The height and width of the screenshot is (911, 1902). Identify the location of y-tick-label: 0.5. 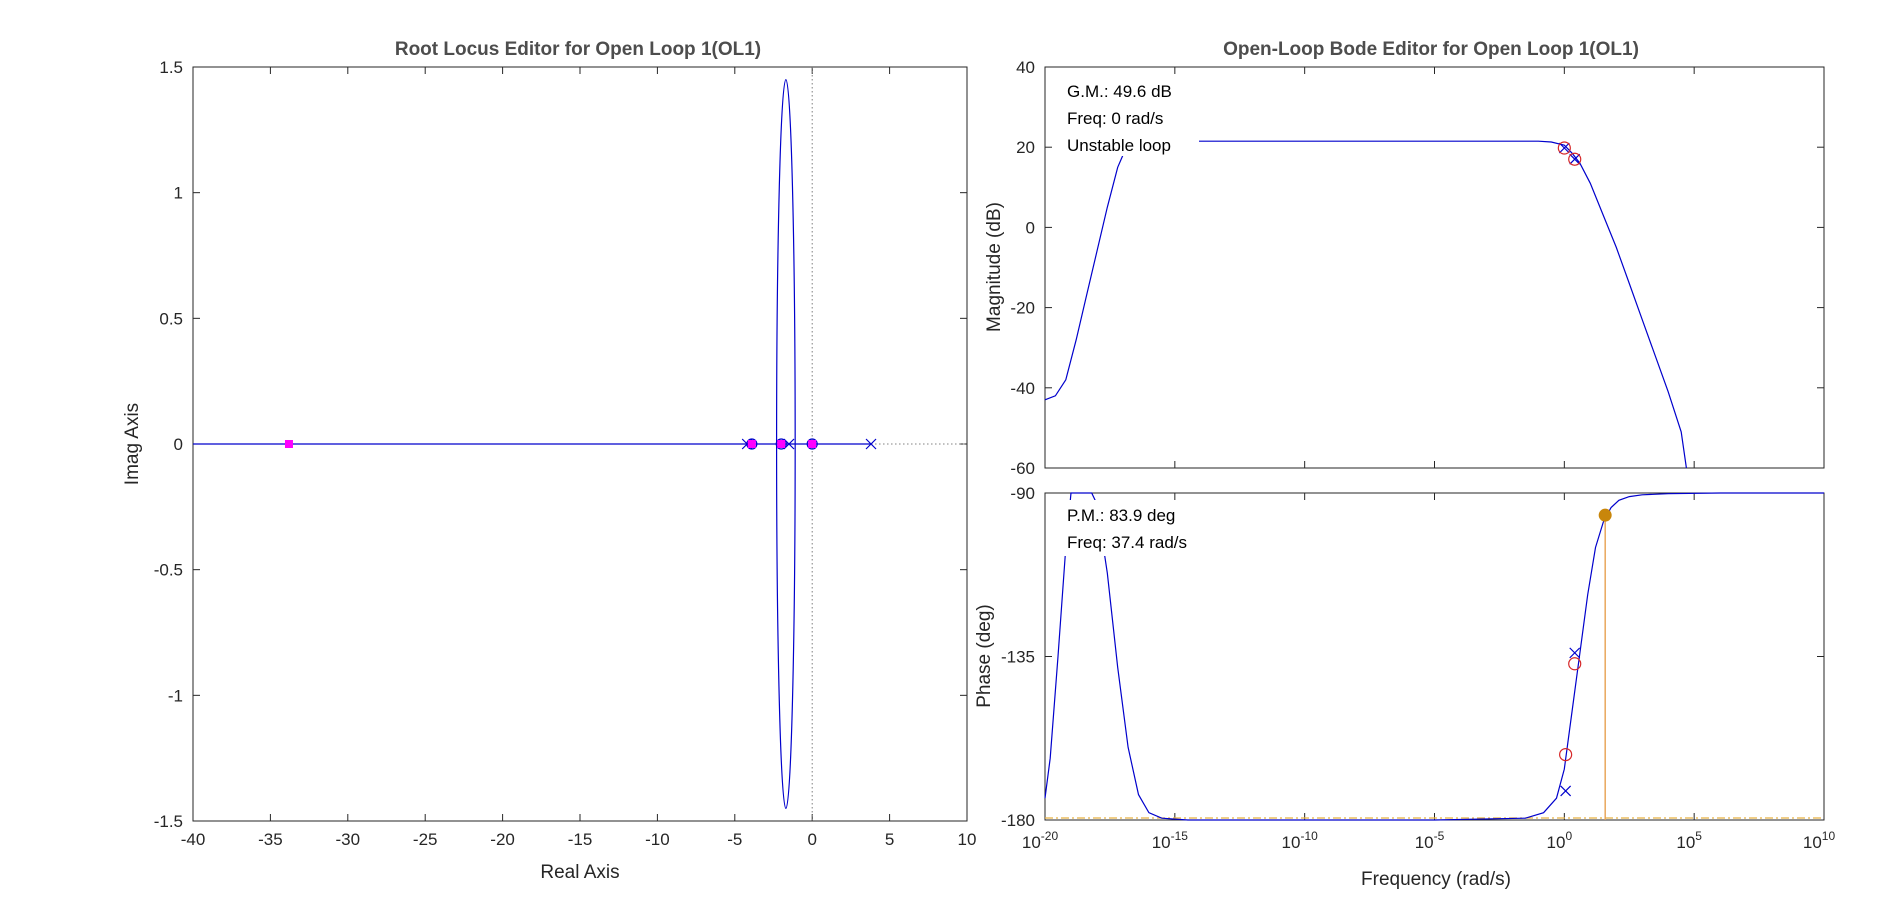
(171, 318).